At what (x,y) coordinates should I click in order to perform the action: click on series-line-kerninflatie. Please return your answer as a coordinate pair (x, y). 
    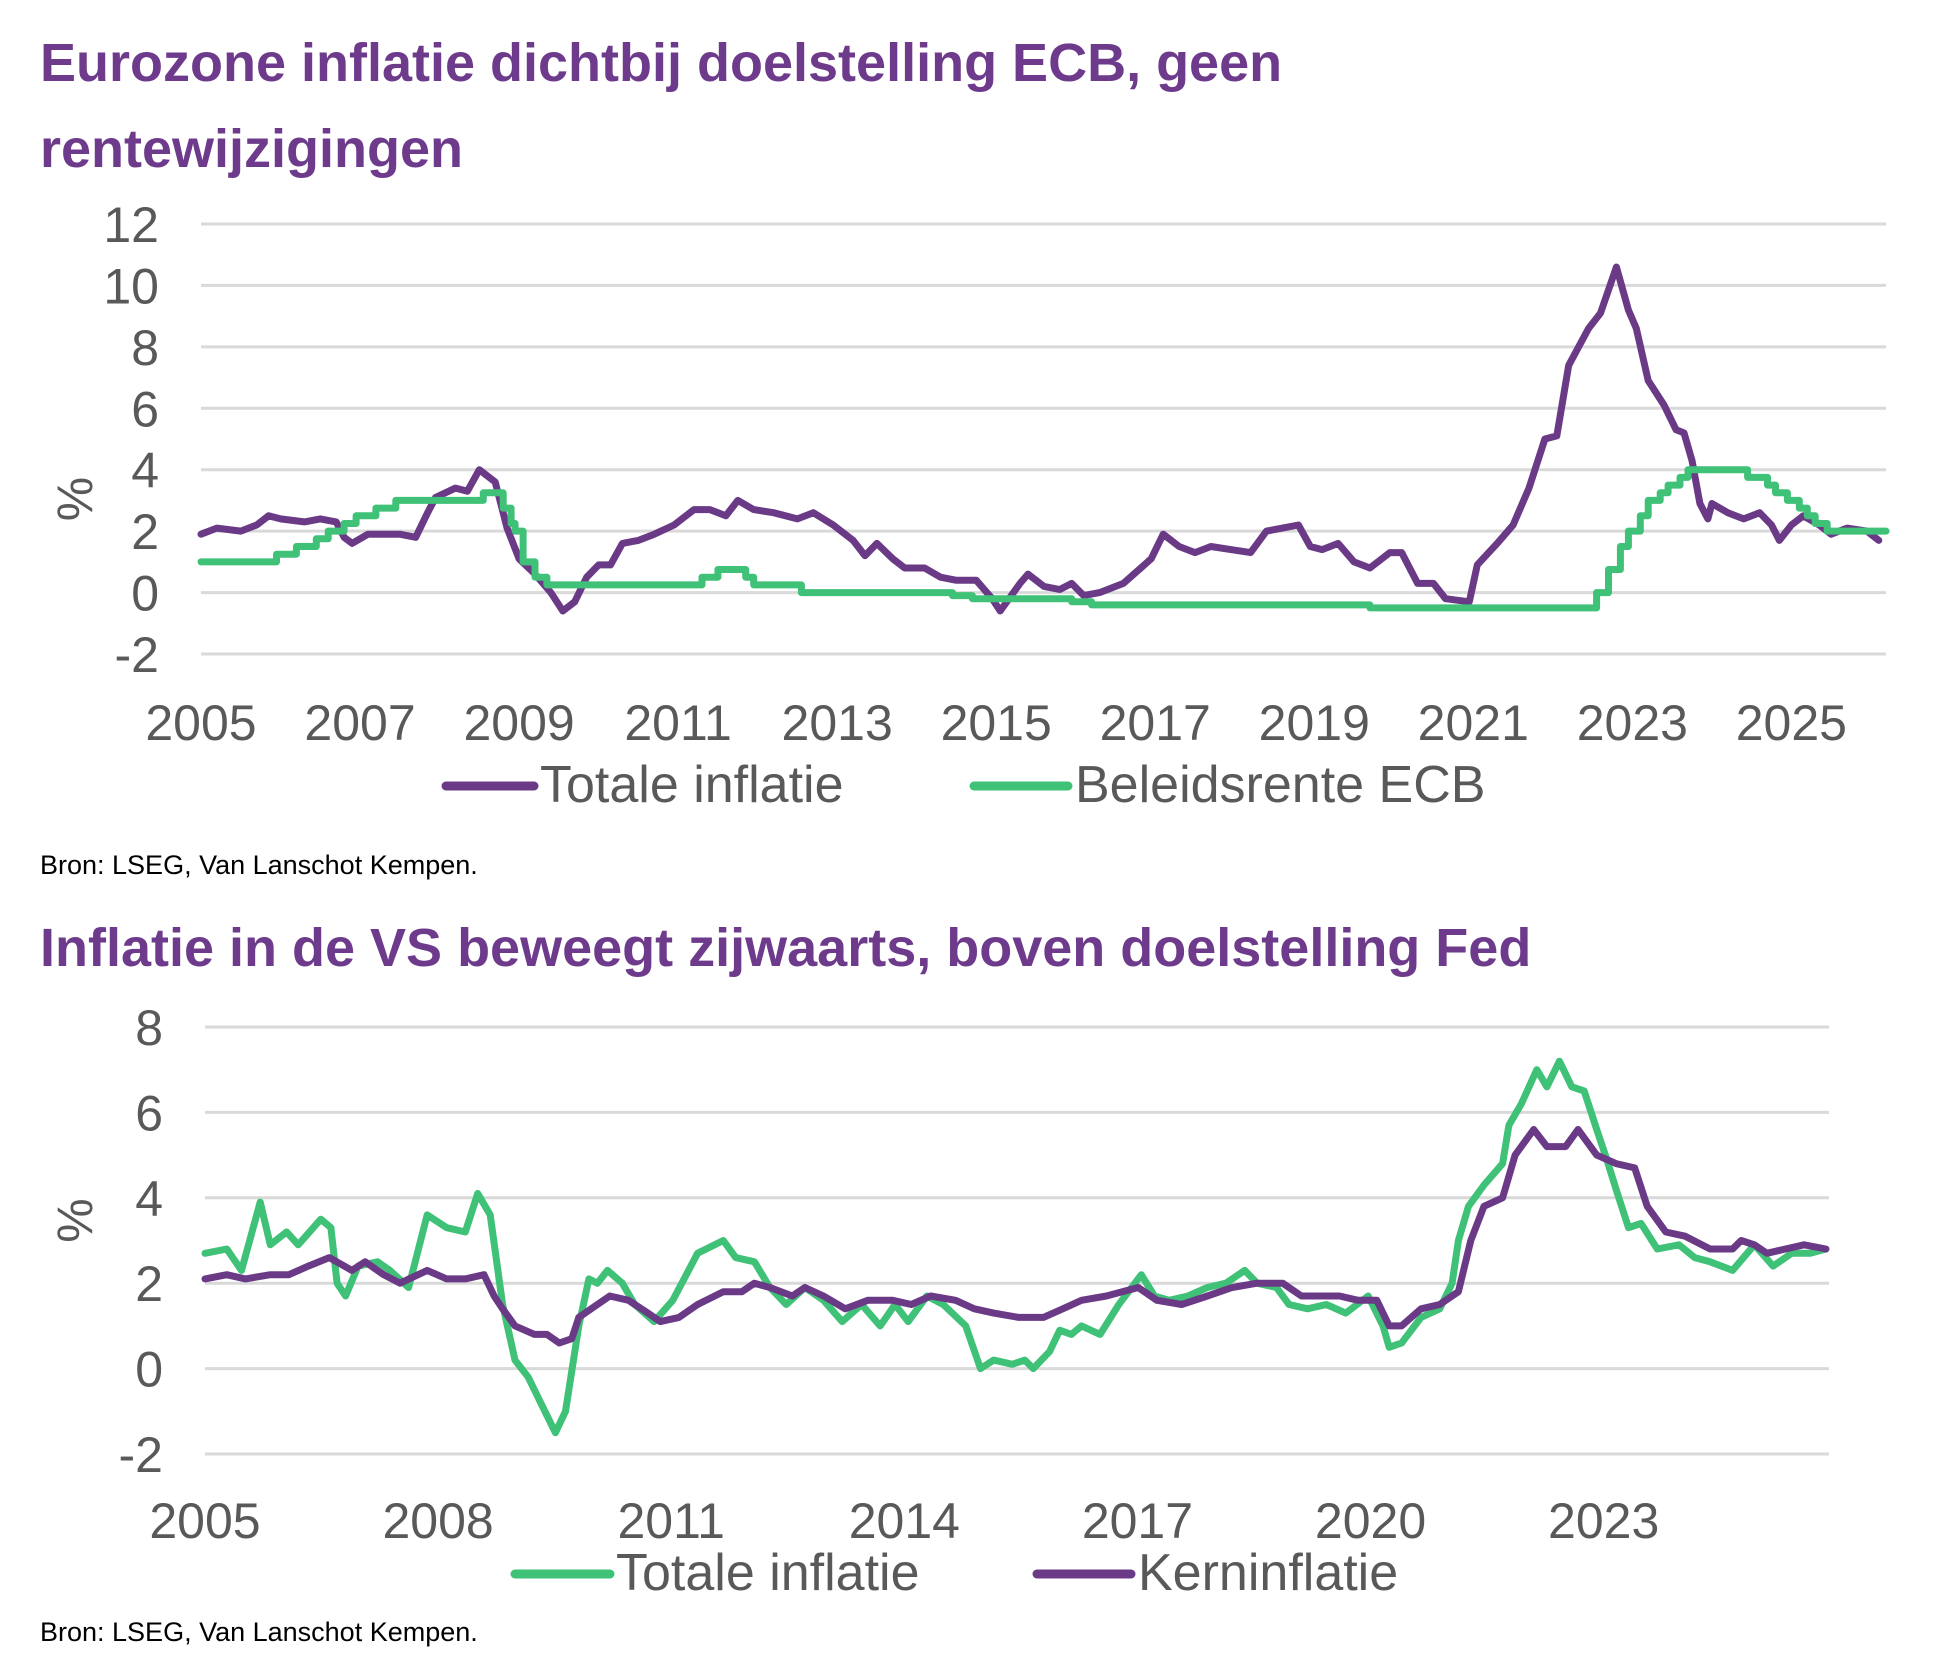
    Looking at the image, I should click on (1015, 1236).